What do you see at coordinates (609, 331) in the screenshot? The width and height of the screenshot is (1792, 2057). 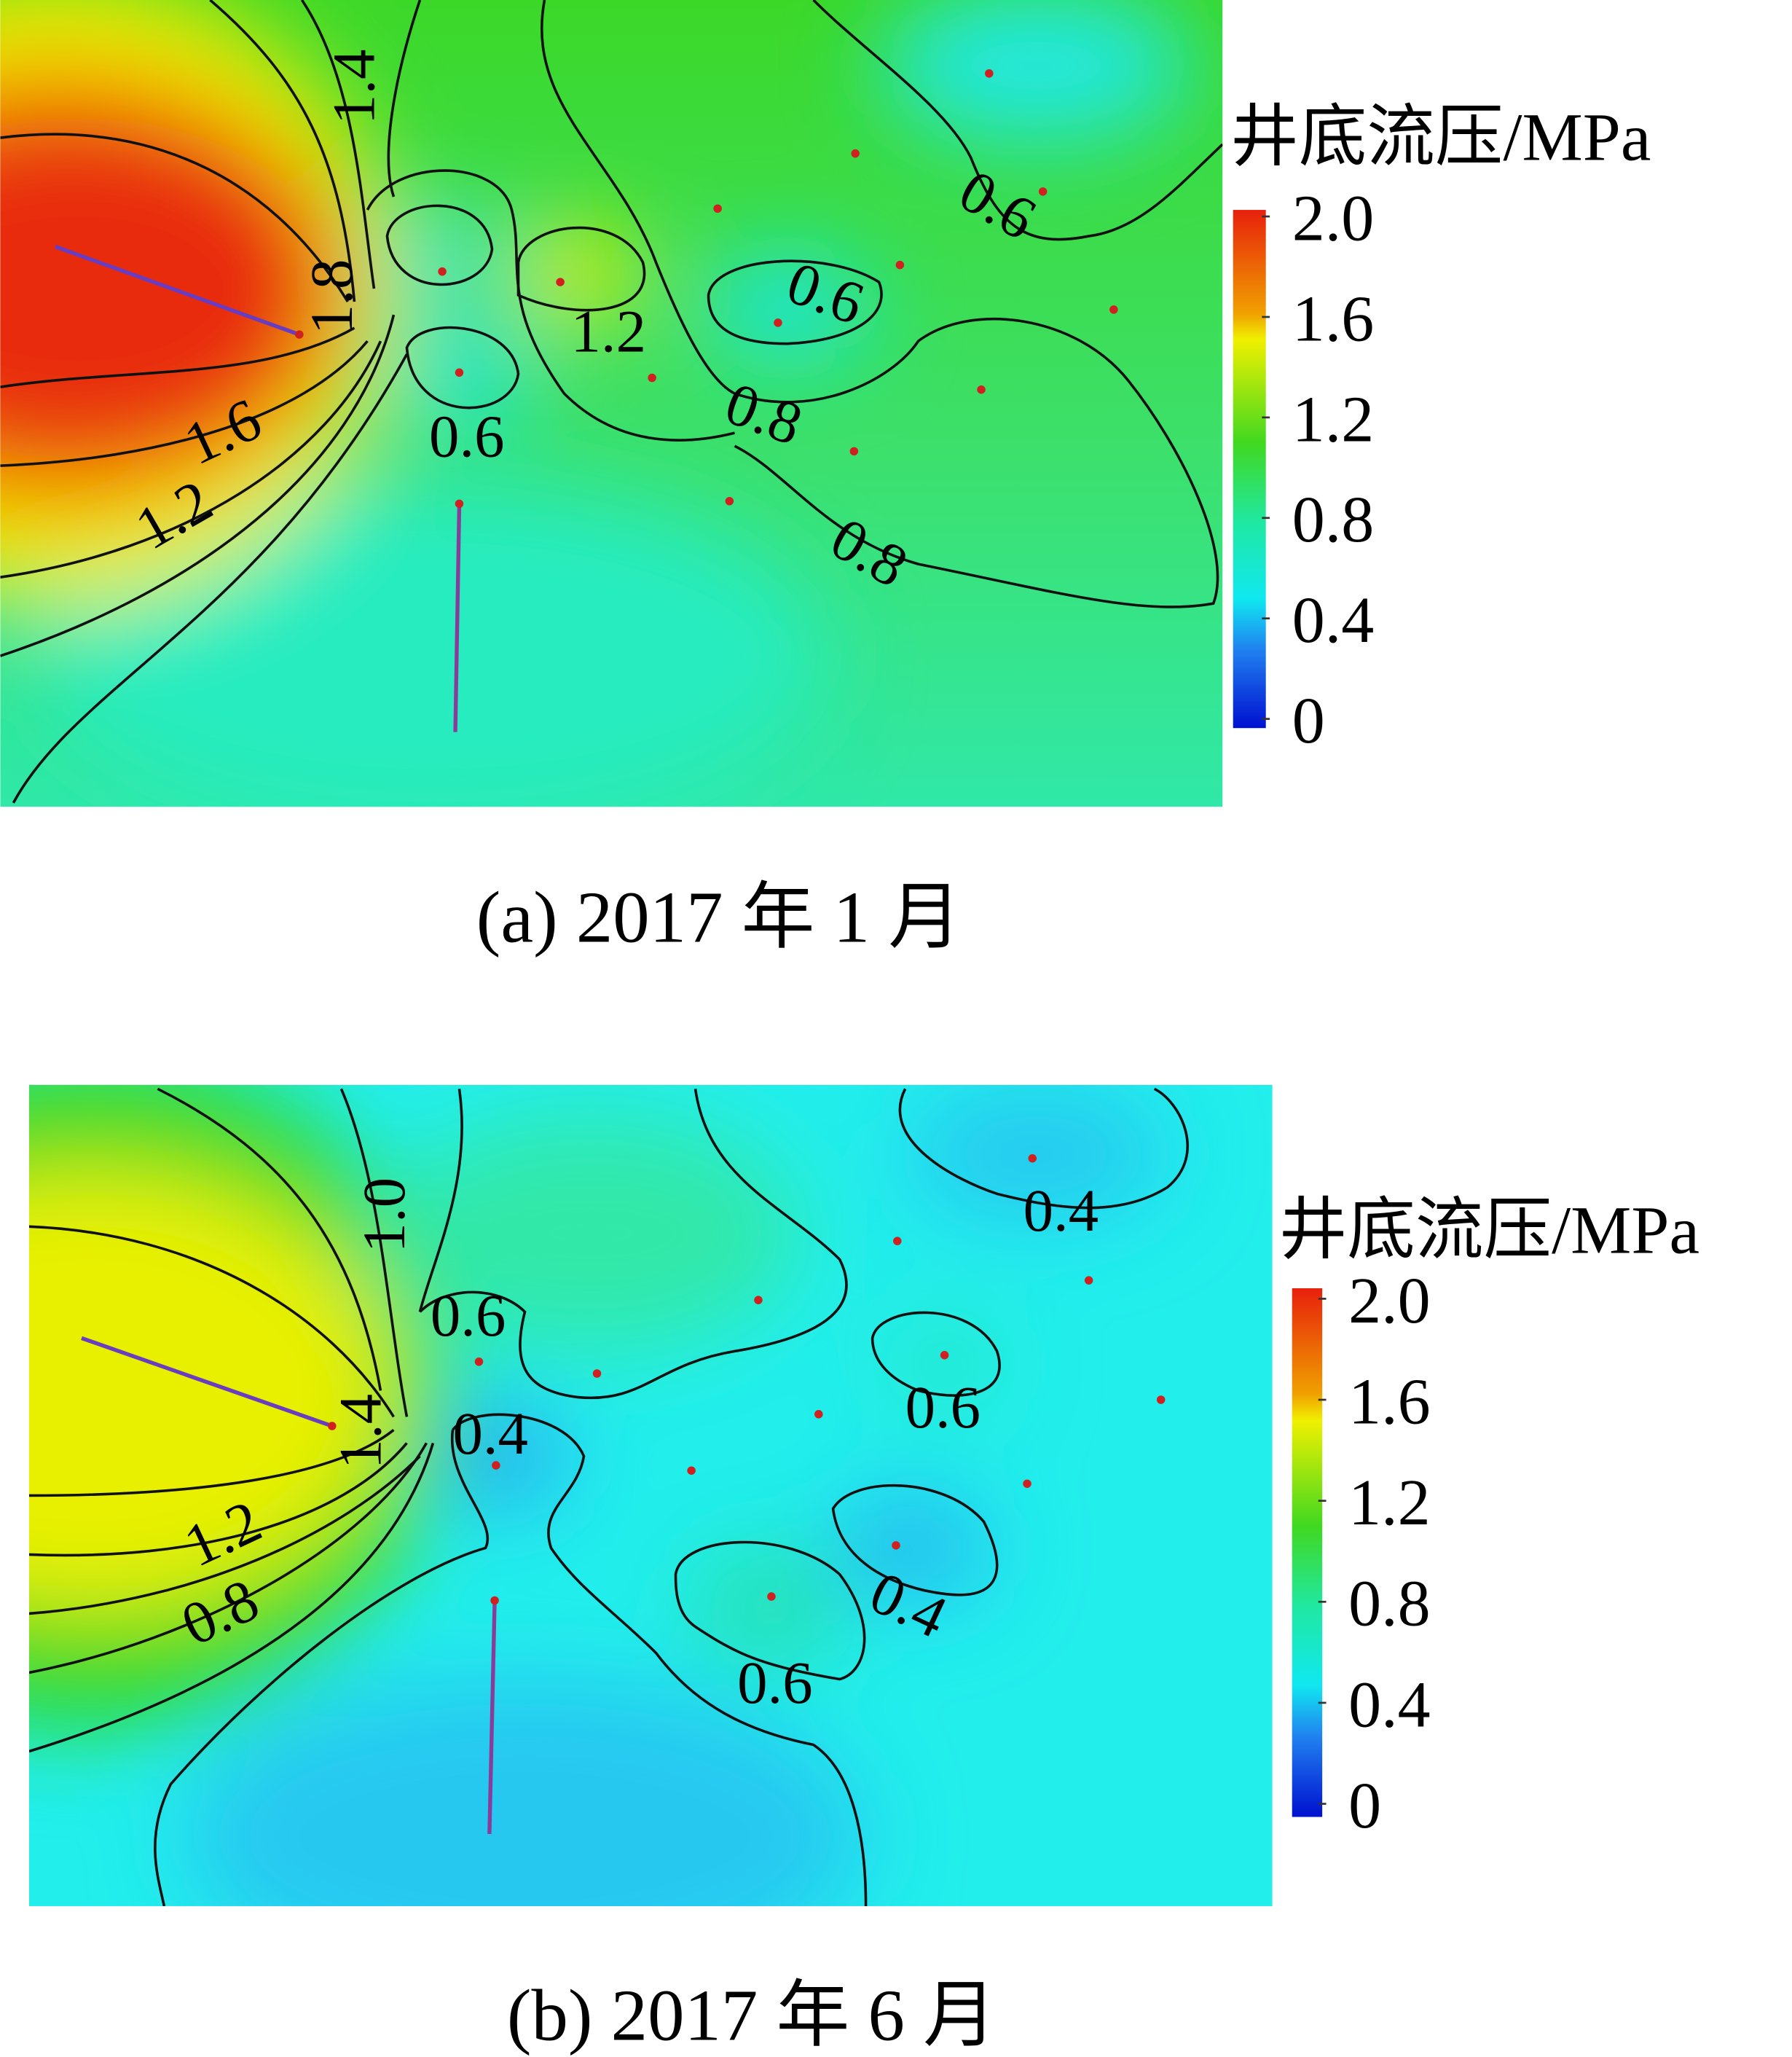 I see `contour-label: 1.2` at bounding box center [609, 331].